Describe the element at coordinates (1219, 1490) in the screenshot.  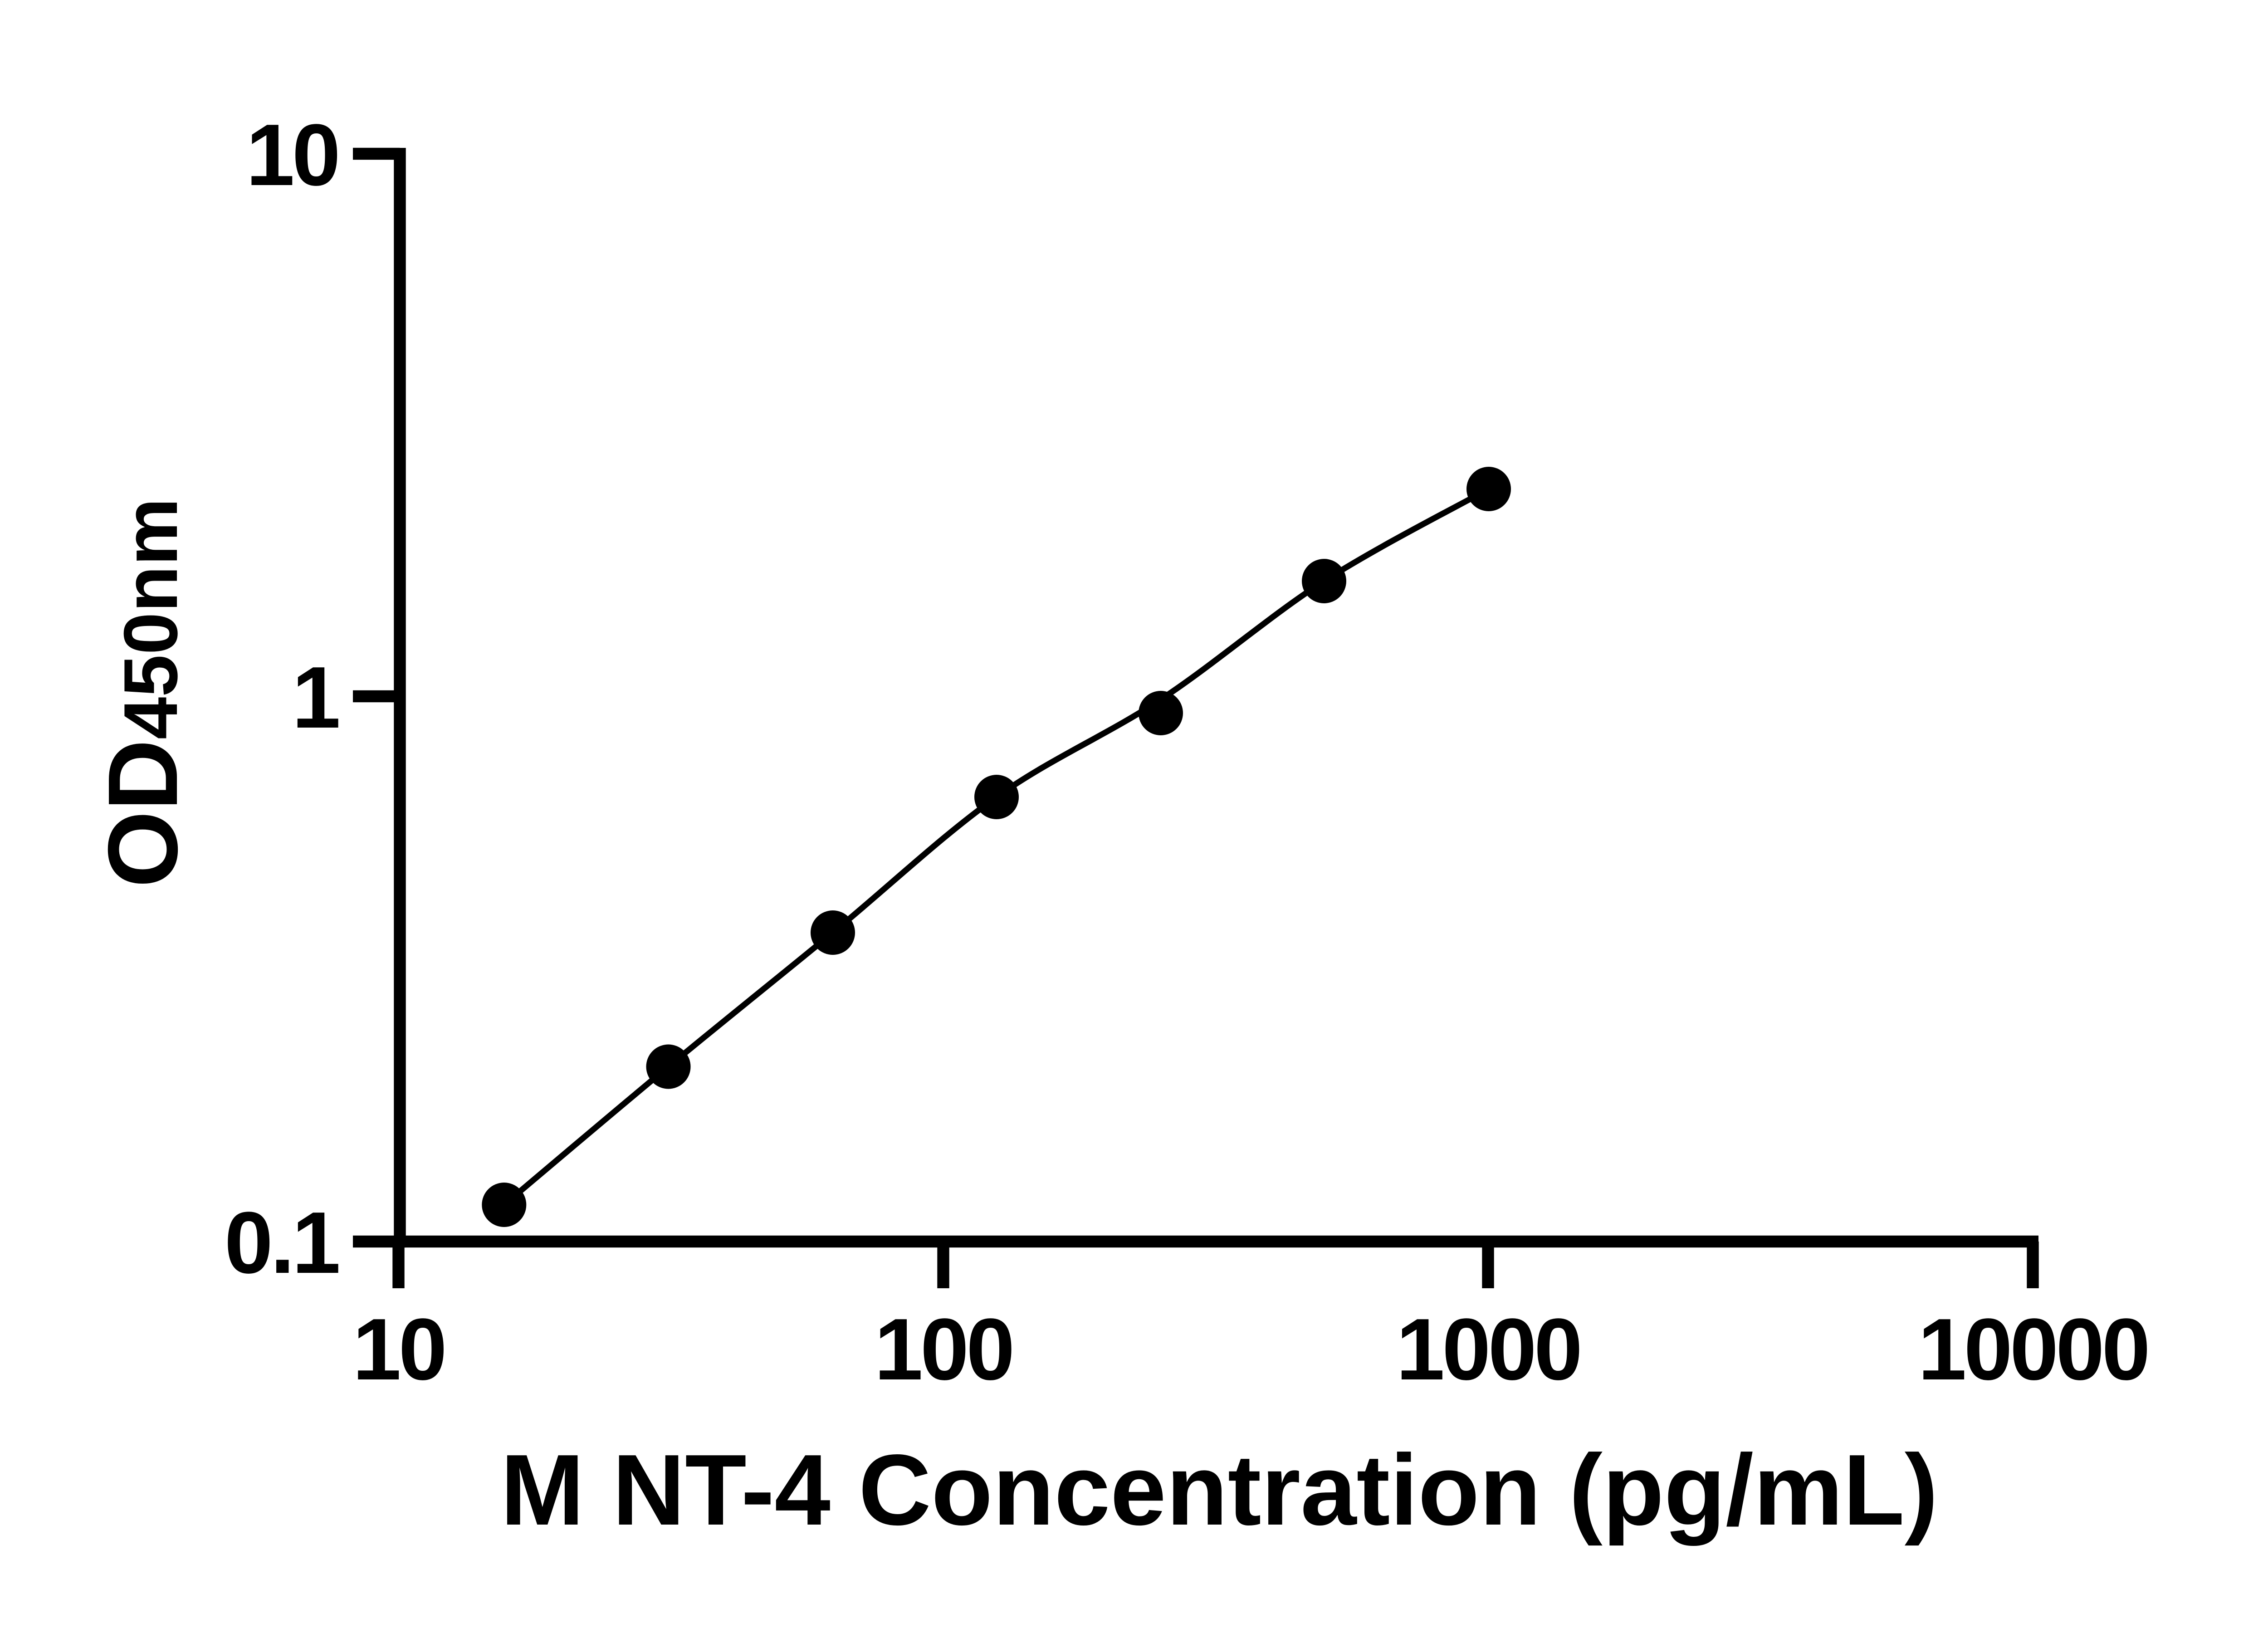
I see `svg-text: M NT-4 Concentration (pg/mL)` at that location.